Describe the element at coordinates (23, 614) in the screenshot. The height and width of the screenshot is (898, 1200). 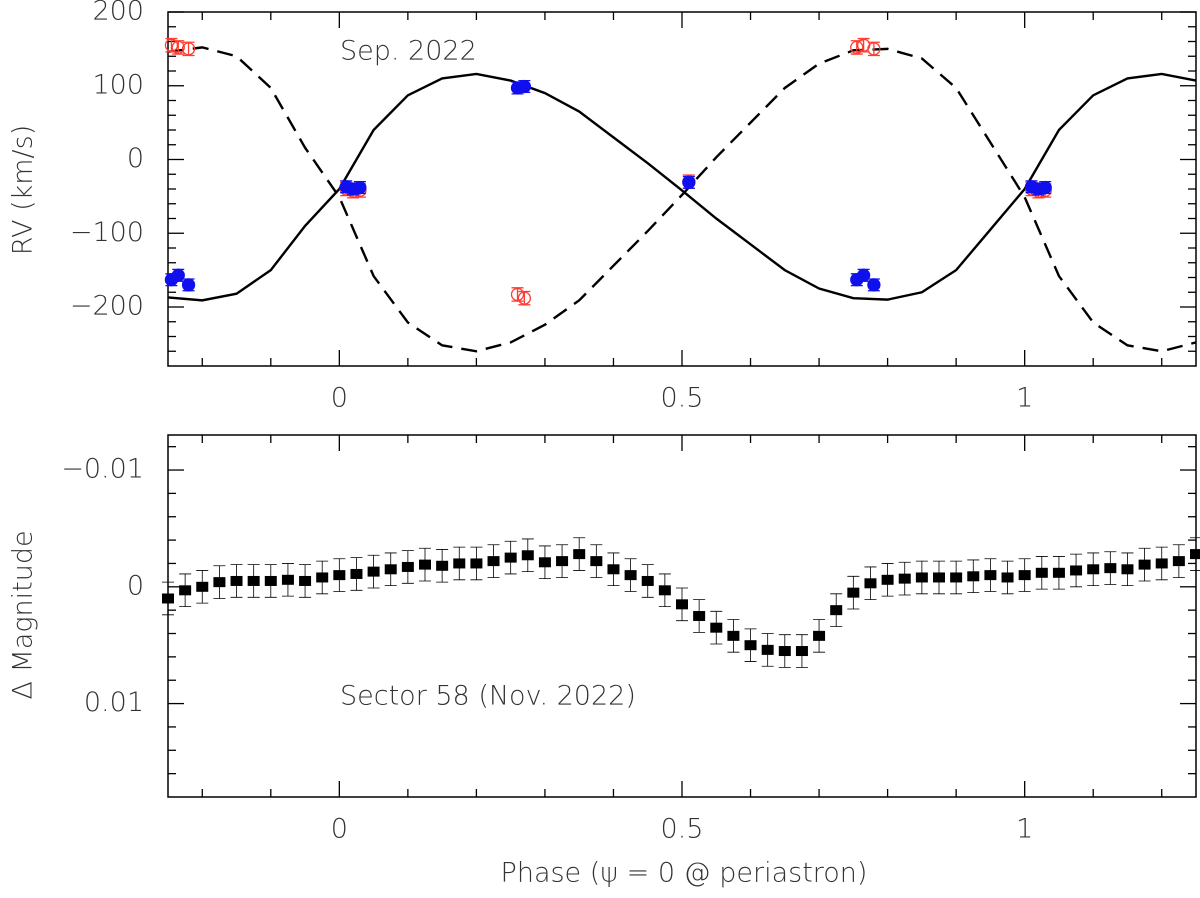
I see `y-axis-label: Δ Magnitude` at that location.